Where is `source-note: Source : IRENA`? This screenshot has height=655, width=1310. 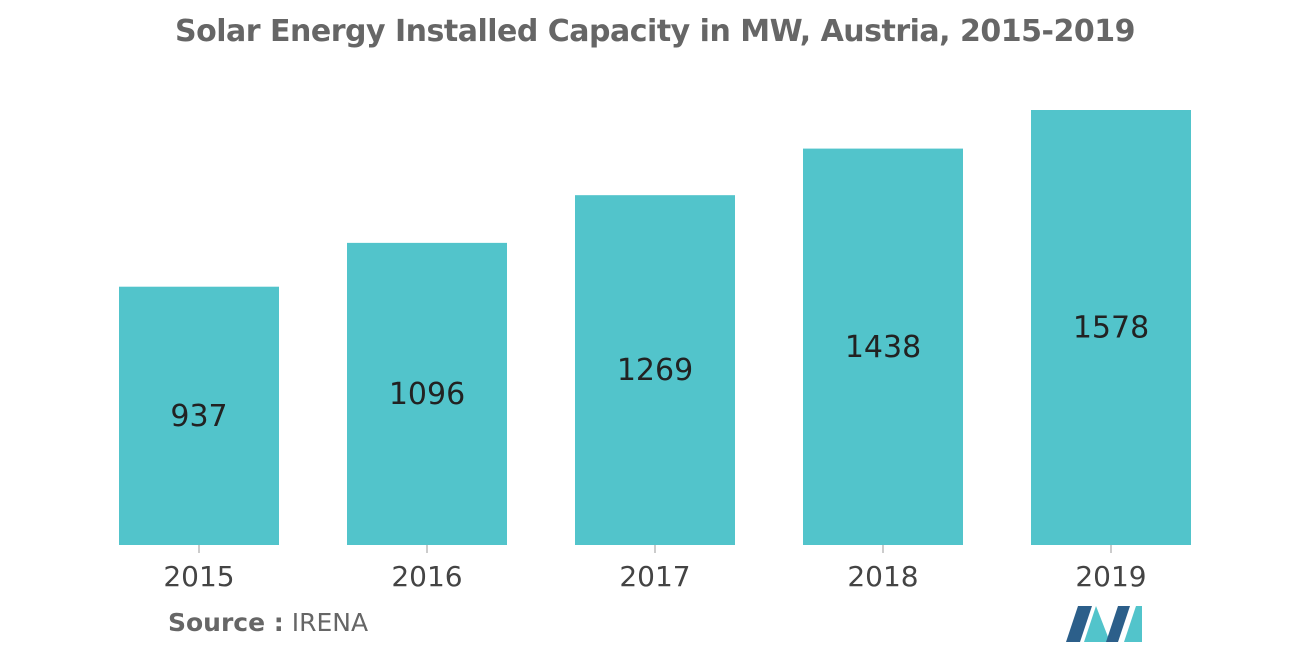
source-note: Source : IRENA is located at coordinates (268, 622).